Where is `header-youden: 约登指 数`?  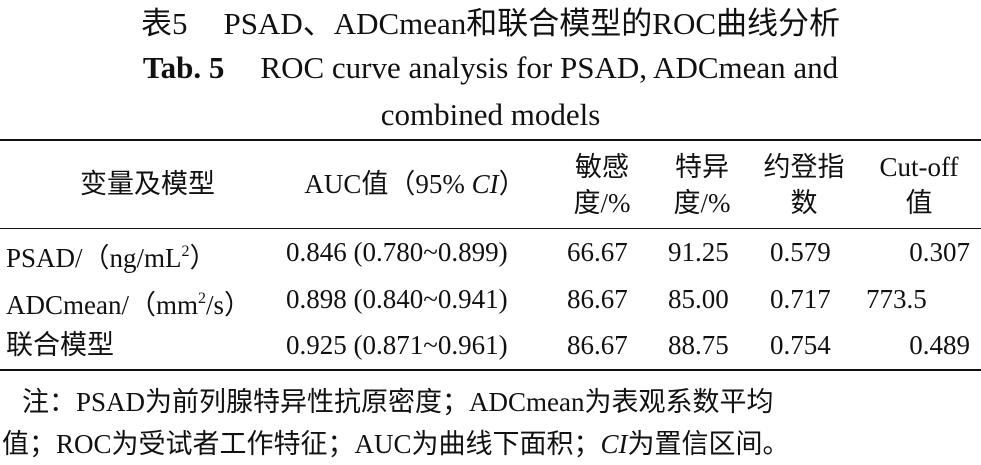
header-youden: 约登指 数 is located at coordinates (804, 185).